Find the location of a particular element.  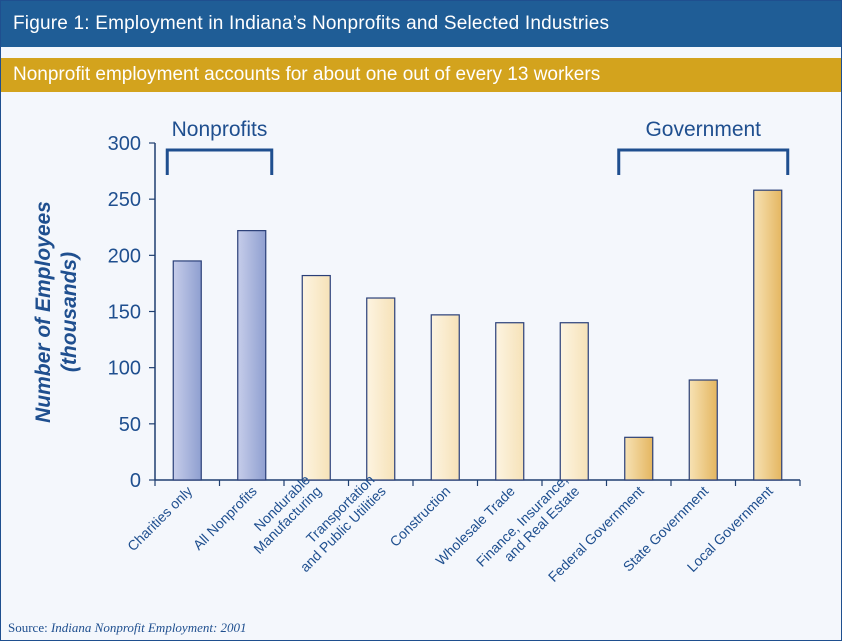

x-tick-label-line: Construction is located at coordinates (419, 516).